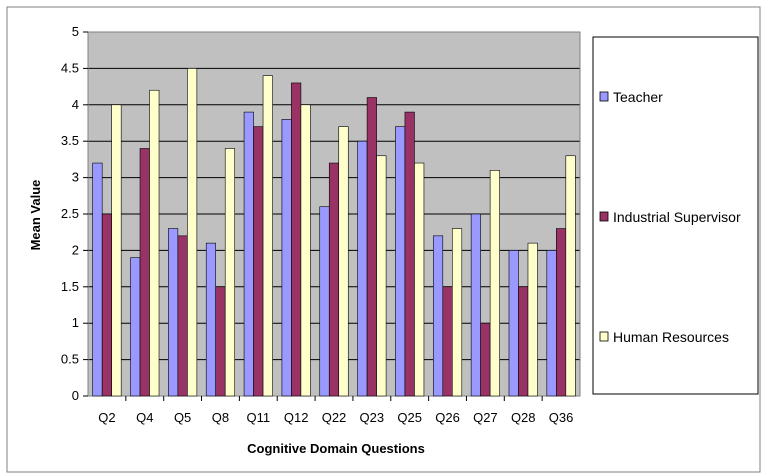  Describe the element at coordinates (372, 417) in the screenshot. I see `x-tick-label: Q23` at that location.